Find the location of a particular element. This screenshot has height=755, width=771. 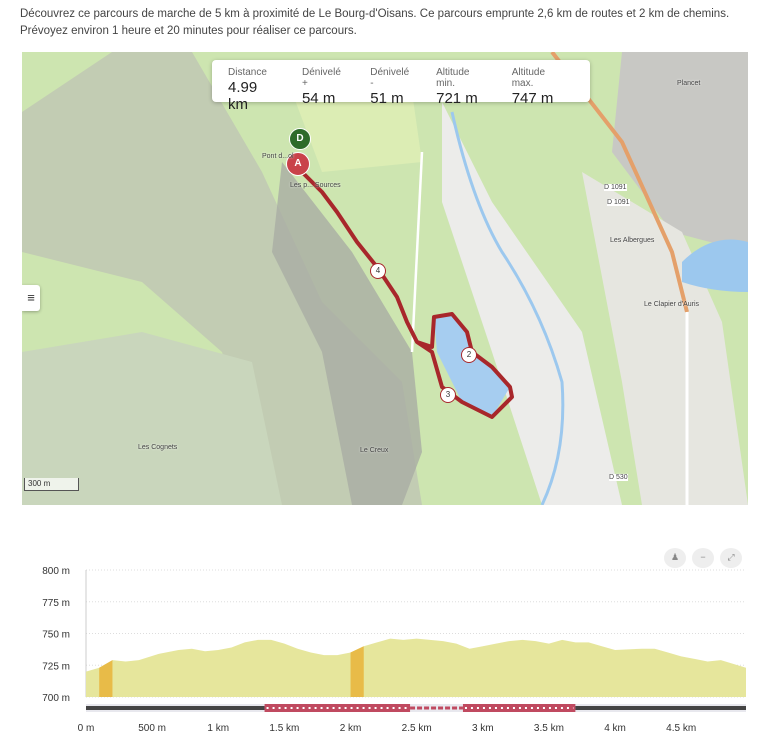

x-tick-label: 500 m is located at coordinates (152, 728).